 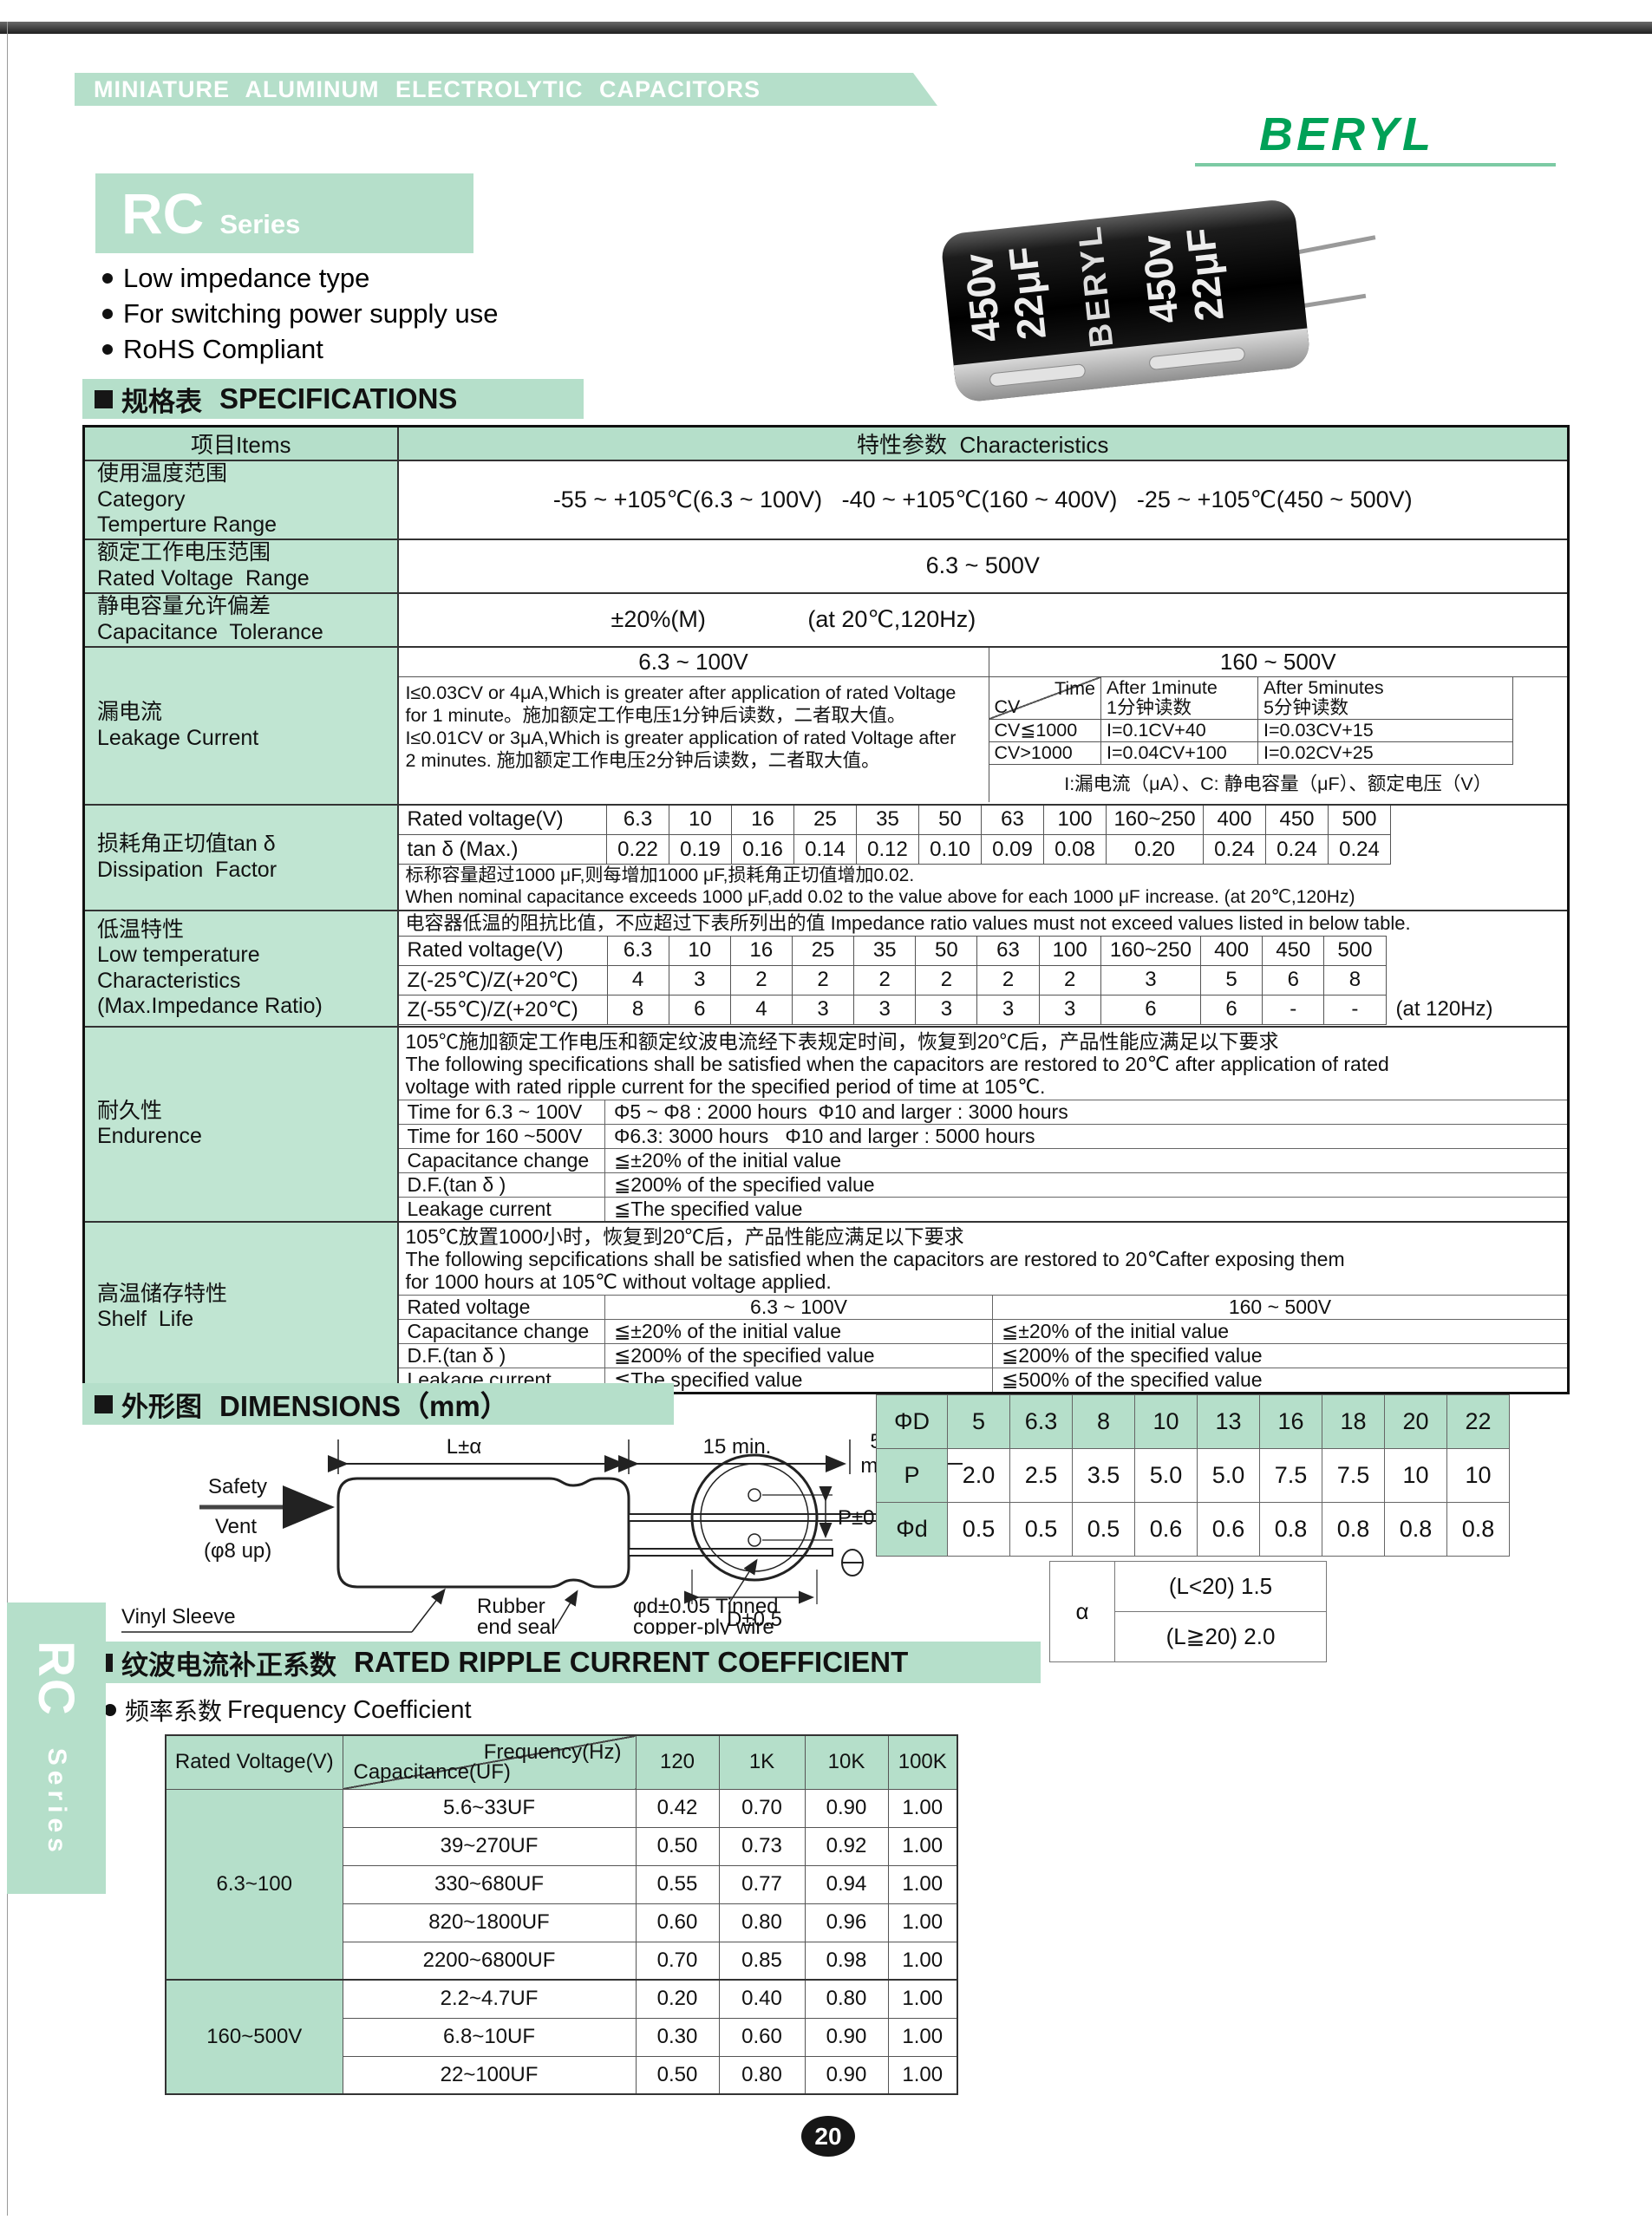 I want to click on top-rule-bar, so click(x=826, y=28).